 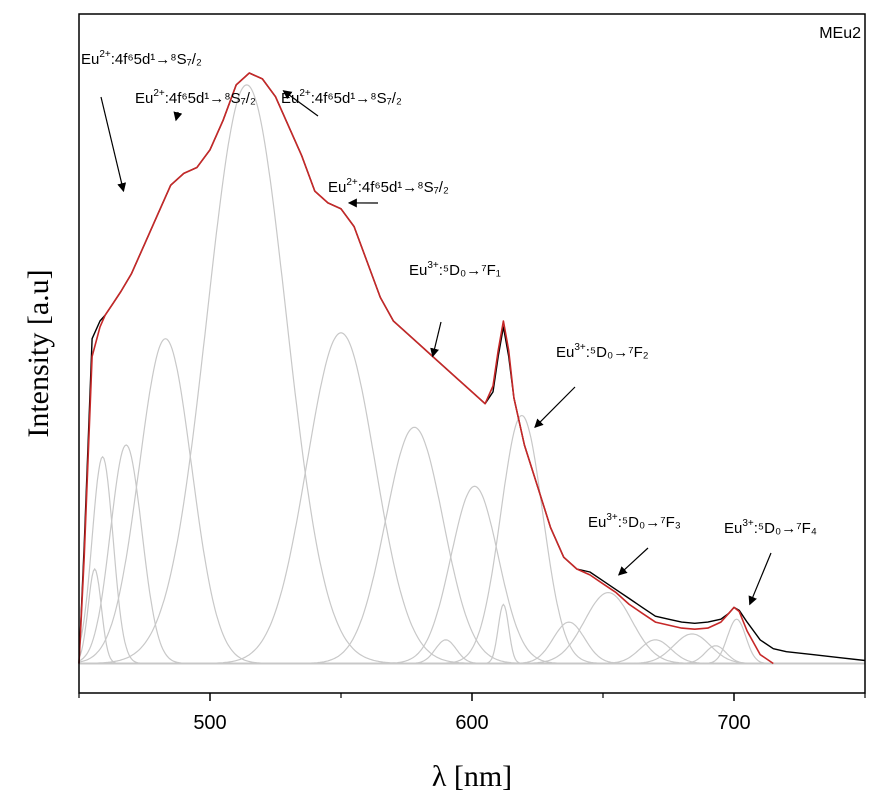 I want to click on y-axis-title: Intensity [a.u], so click(x=38, y=353).